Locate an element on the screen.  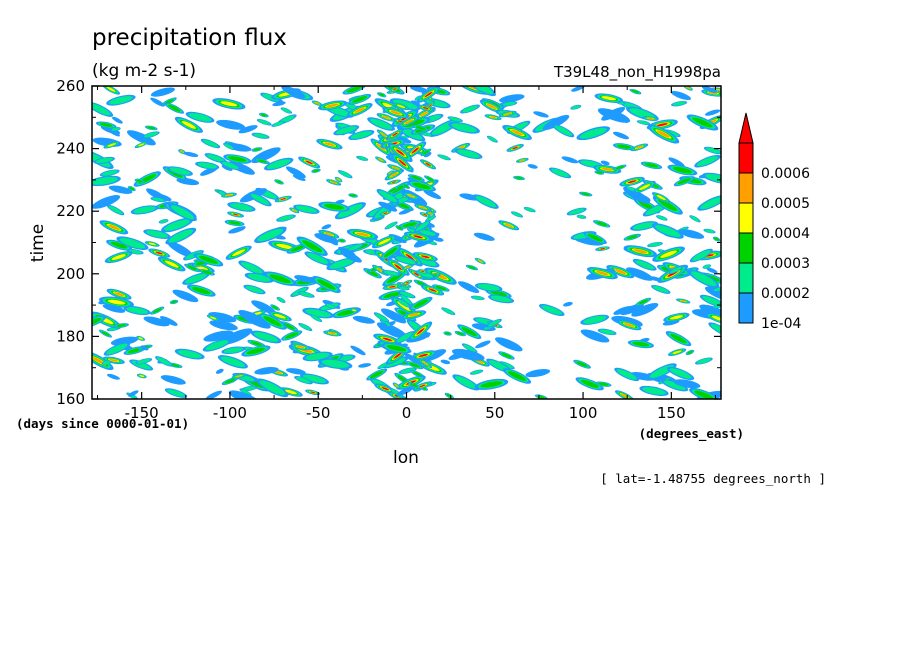
x-tick-label: 50 is located at coordinates (494, 413).